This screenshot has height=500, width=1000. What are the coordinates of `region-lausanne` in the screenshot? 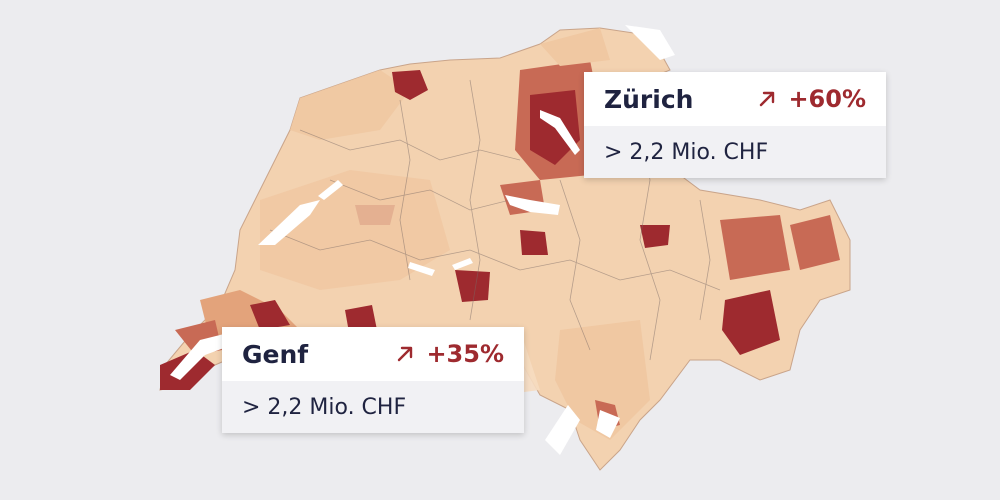 It's located at (270, 315).